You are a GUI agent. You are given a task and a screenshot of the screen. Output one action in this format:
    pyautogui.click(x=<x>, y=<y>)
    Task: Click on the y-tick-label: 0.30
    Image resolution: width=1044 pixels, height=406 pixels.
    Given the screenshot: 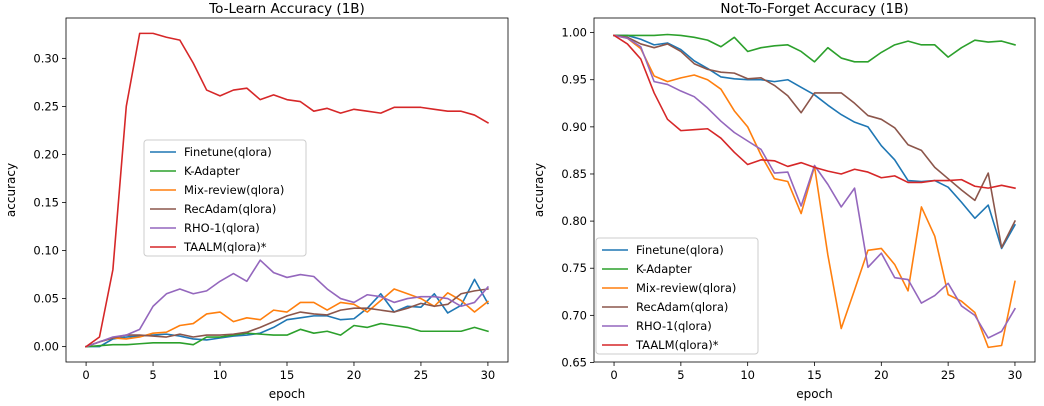 What is the action you would take?
    pyautogui.click(x=46, y=58)
    